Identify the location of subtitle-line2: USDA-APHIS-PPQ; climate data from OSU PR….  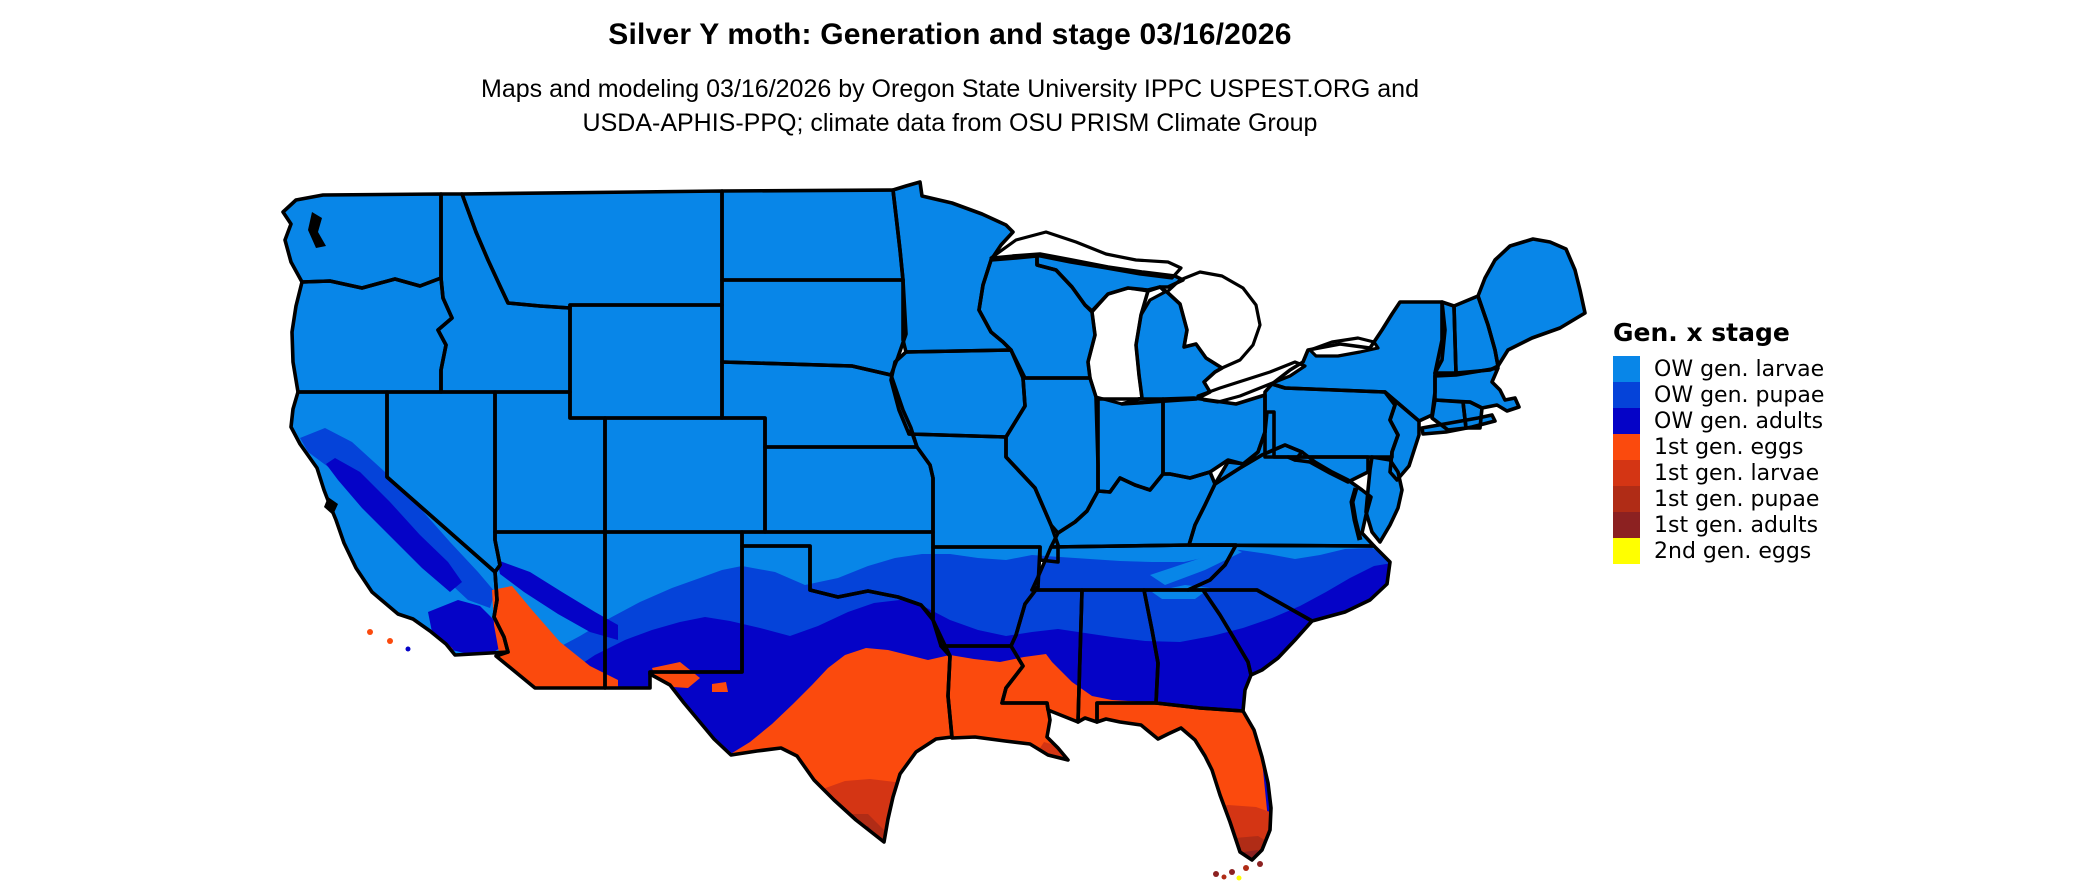
(950, 123).